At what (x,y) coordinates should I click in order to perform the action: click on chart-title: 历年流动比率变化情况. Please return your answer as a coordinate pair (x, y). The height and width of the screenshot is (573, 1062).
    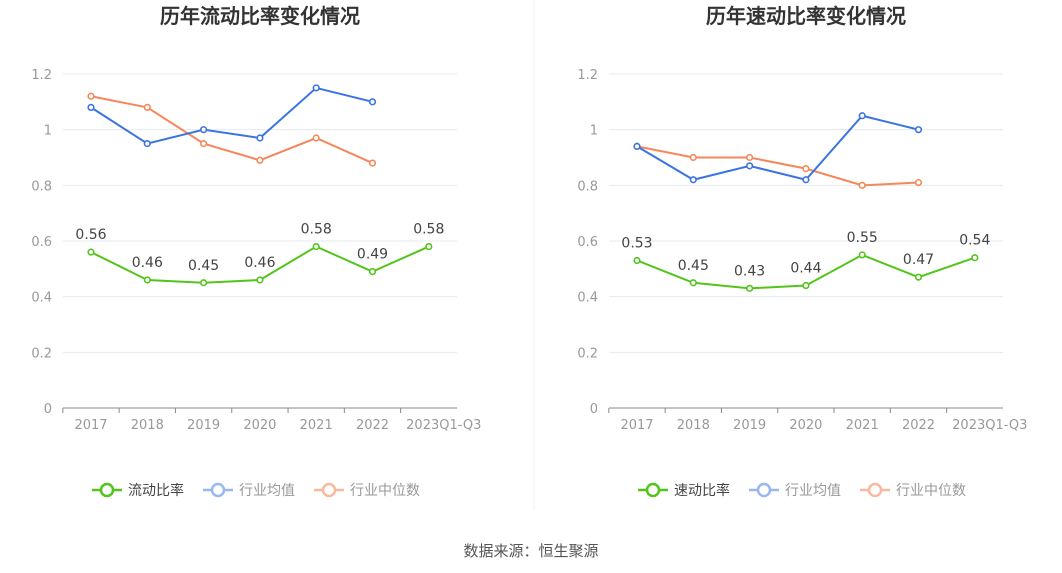
    Looking at the image, I should click on (260, 16).